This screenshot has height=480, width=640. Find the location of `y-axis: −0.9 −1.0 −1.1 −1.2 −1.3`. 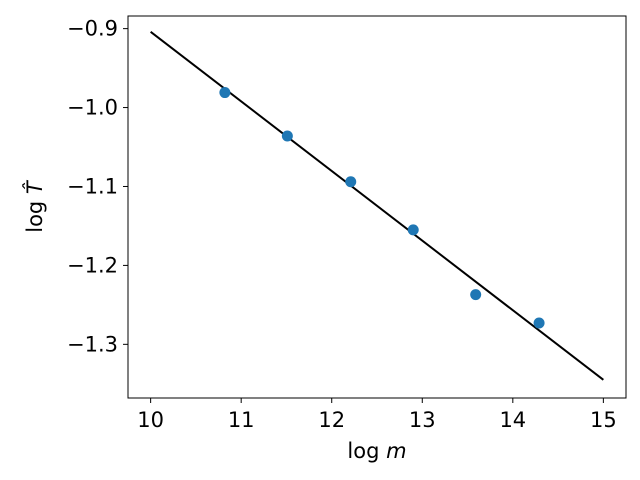

y-axis: −0.9 −1.0 −1.1 −1.2 −1.3 is located at coordinates (97, 186).